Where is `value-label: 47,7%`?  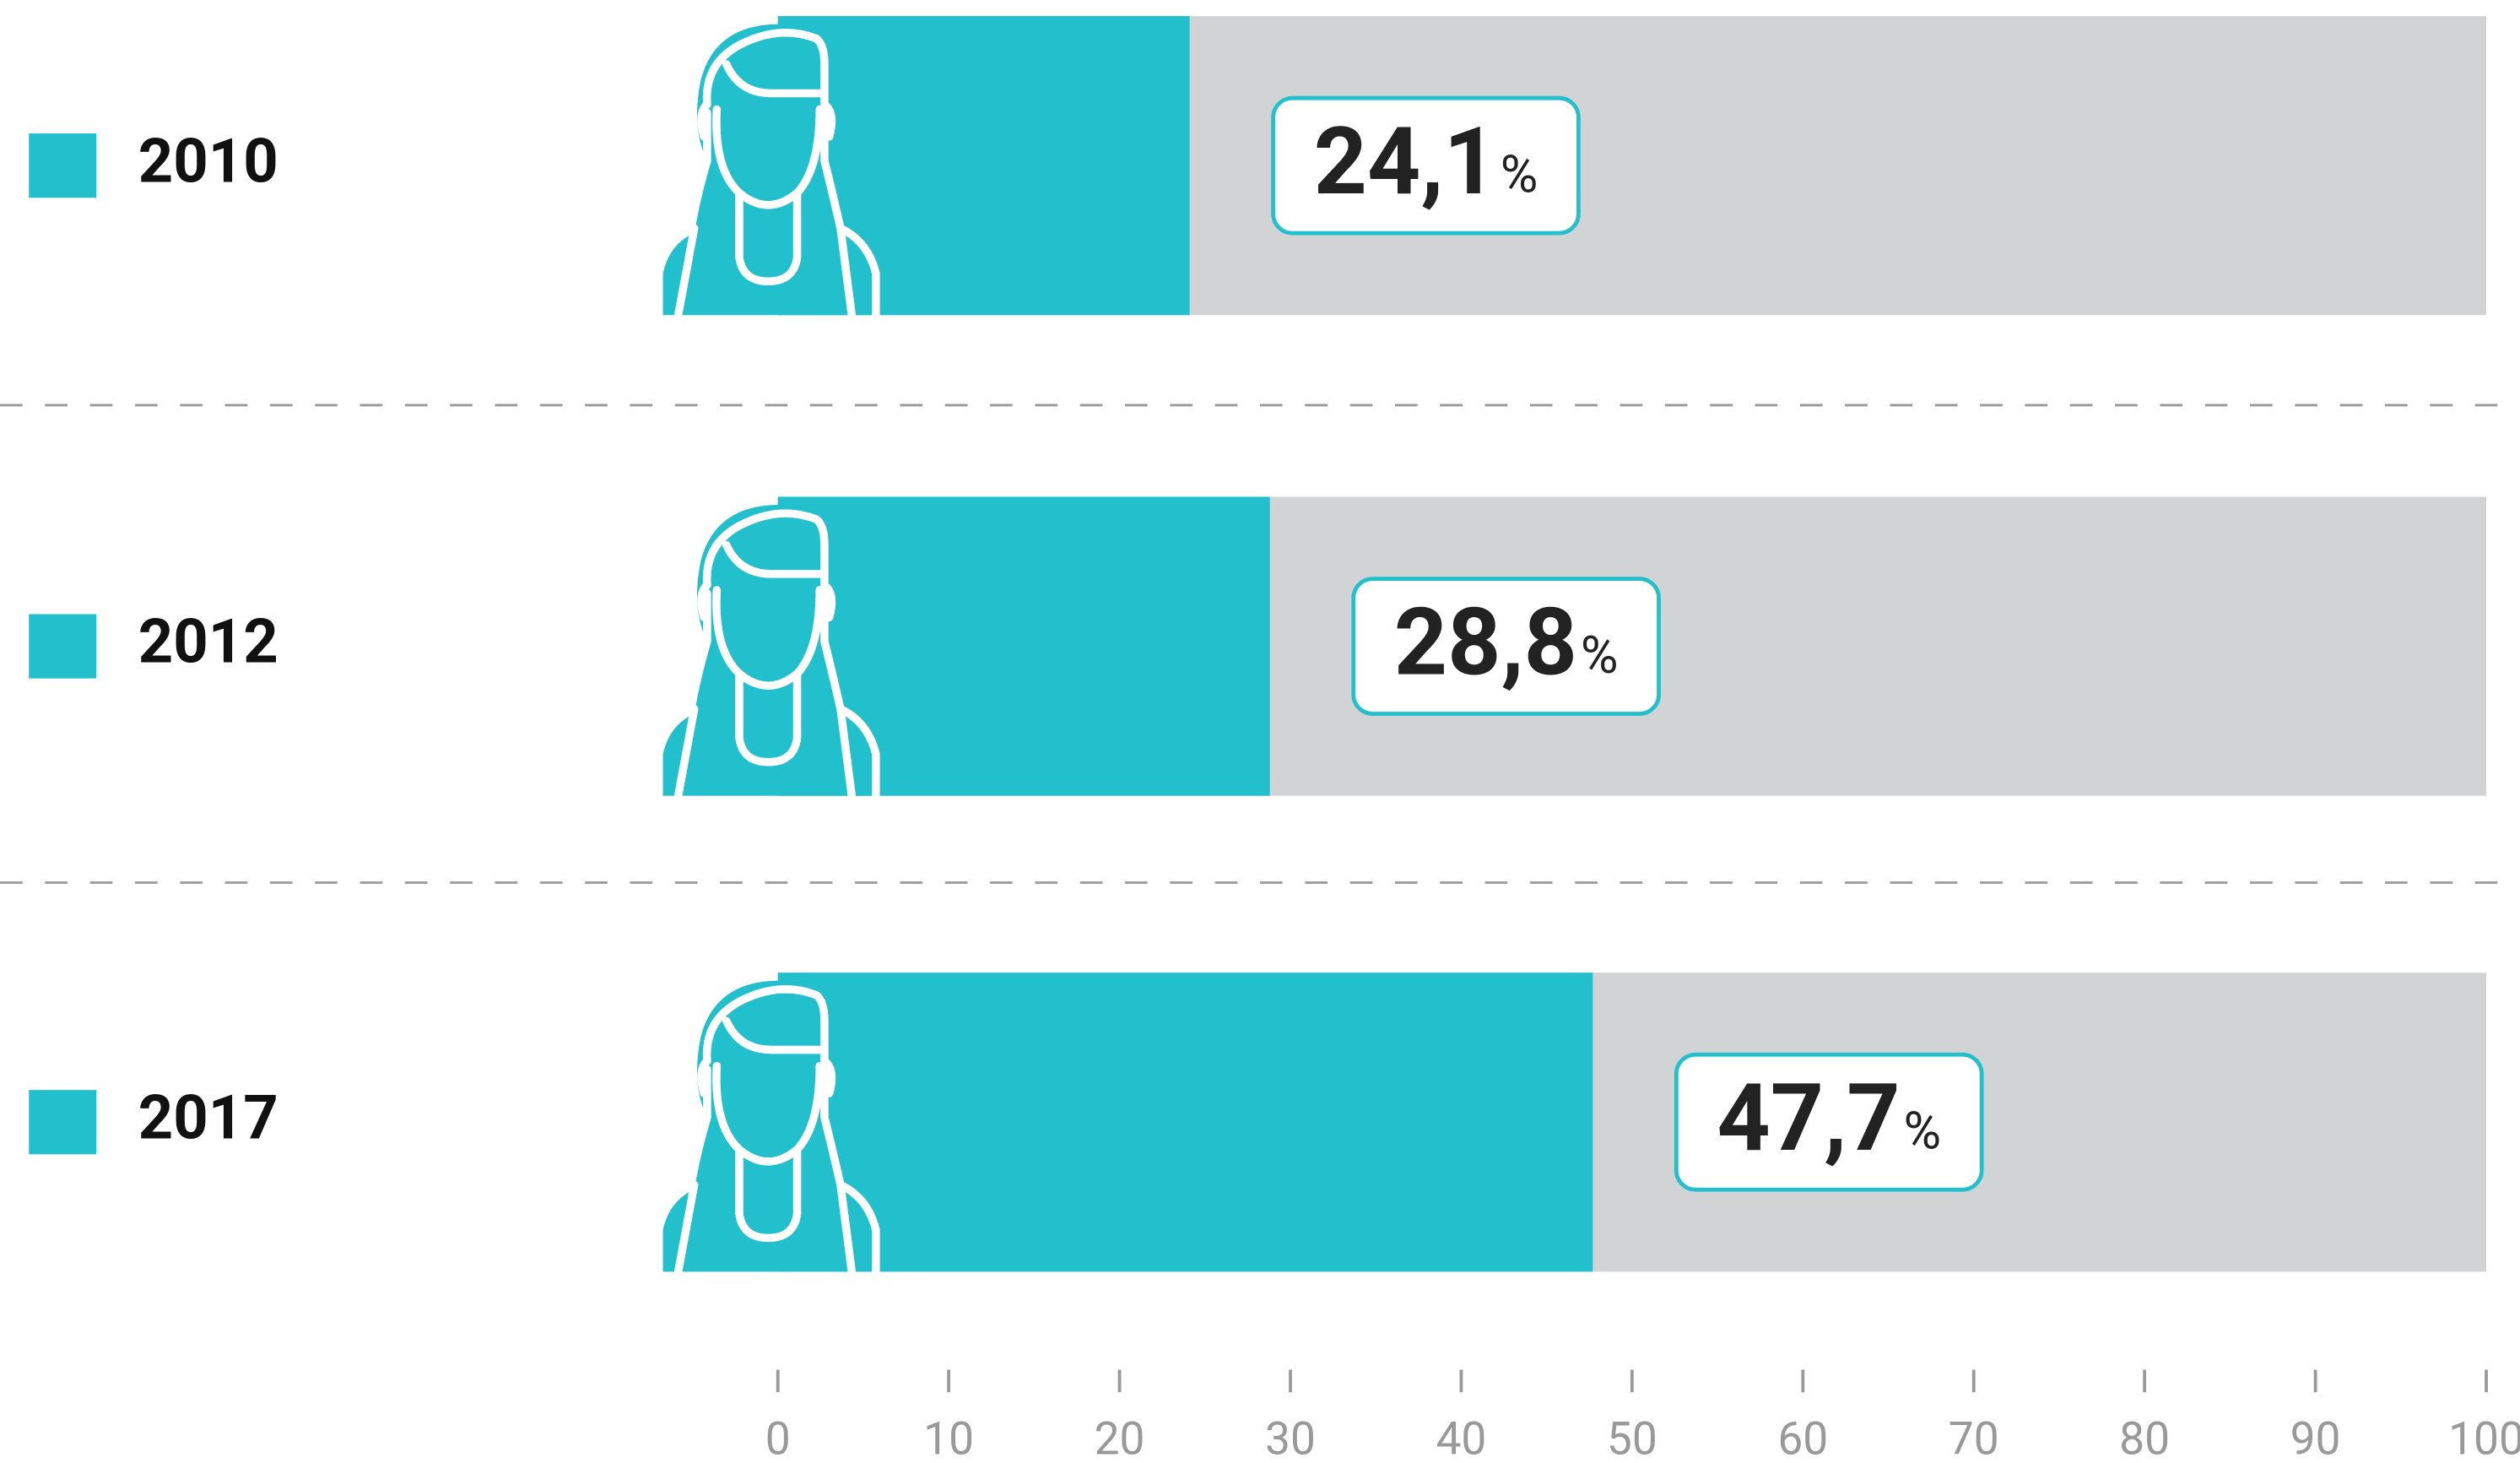 value-label: 47,7% is located at coordinates (1829, 1118).